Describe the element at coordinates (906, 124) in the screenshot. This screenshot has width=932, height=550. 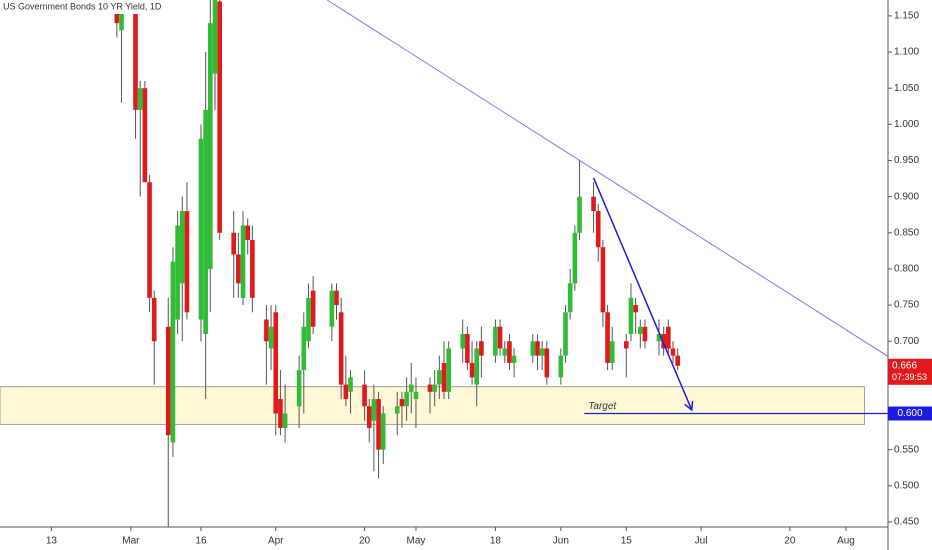
I see `y-tick-label: 1.000` at that location.